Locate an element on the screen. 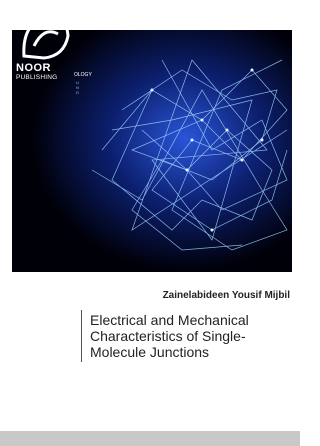 This screenshot has height=446, width=320. publisher-logo: NOOR PUBLISHING OLOGY U N D is located at coordinates (53, 50).